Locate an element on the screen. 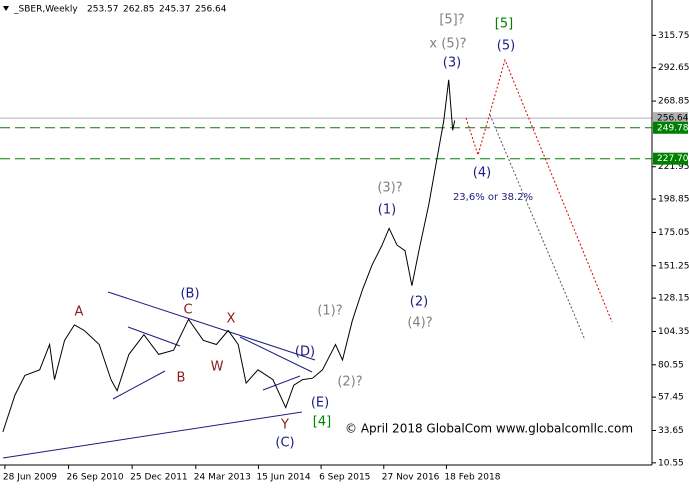  wave-label: (1)? is located at coordinates (329, 311).